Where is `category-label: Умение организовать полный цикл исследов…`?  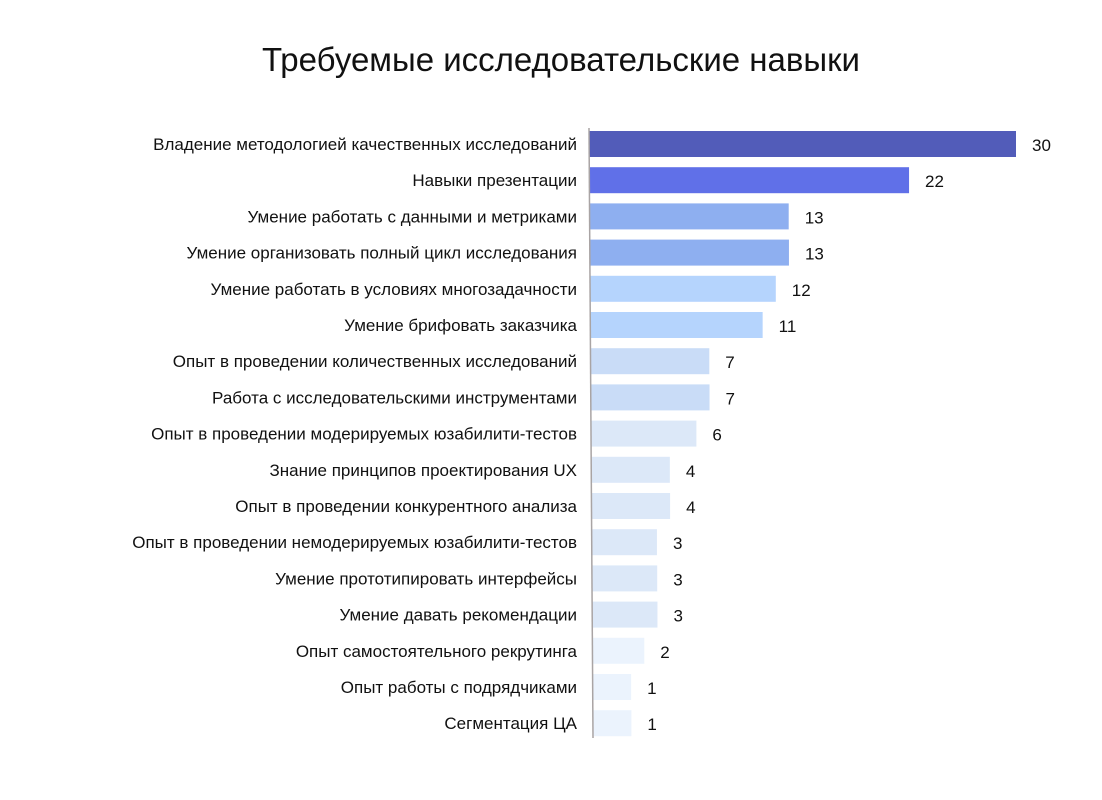
category-label: Умение организовать полный цикл исследов… is located at coordinates (382, 253).